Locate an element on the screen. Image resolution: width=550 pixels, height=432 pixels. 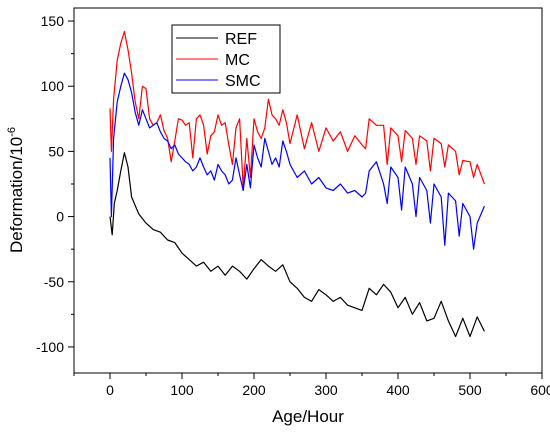
y-tick-label: -50 is located at coordinates (54, 282).